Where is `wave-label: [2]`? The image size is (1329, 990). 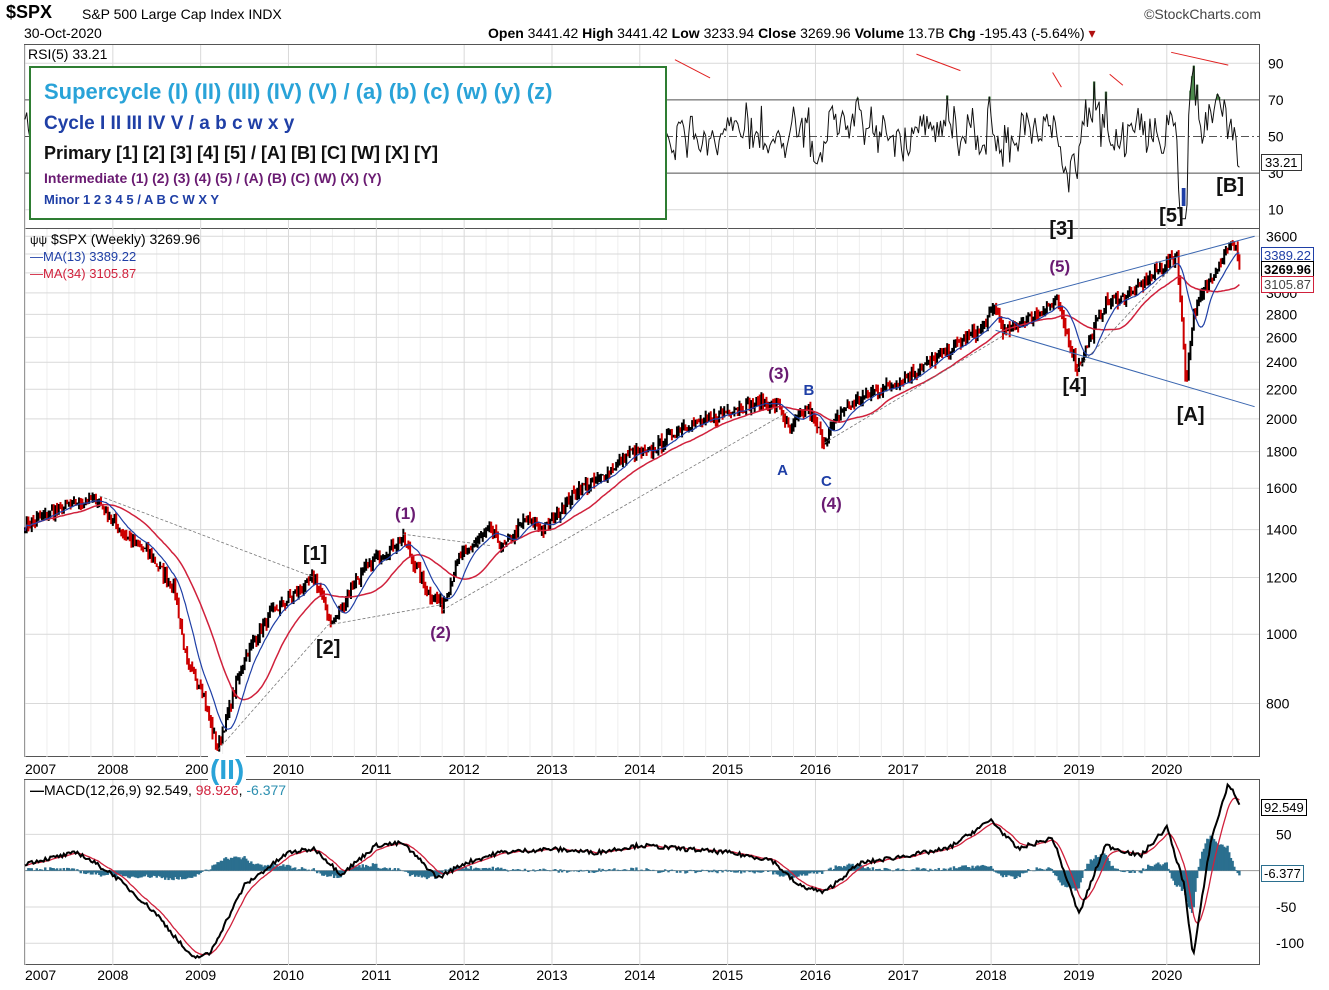
wave-label: [2] is located at coordinates (328, 647).